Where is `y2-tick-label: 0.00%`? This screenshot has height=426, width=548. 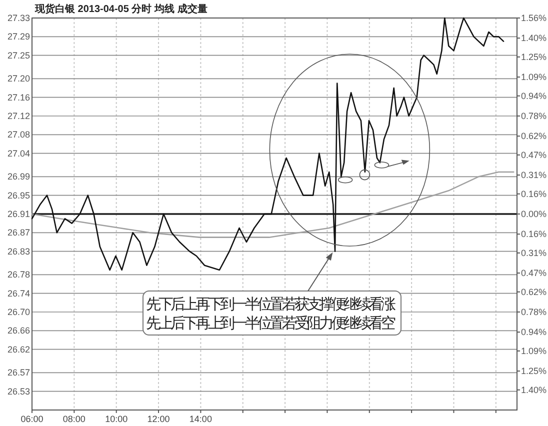 y2-tick-label: 0.00% is located at coordinates (534, 214).